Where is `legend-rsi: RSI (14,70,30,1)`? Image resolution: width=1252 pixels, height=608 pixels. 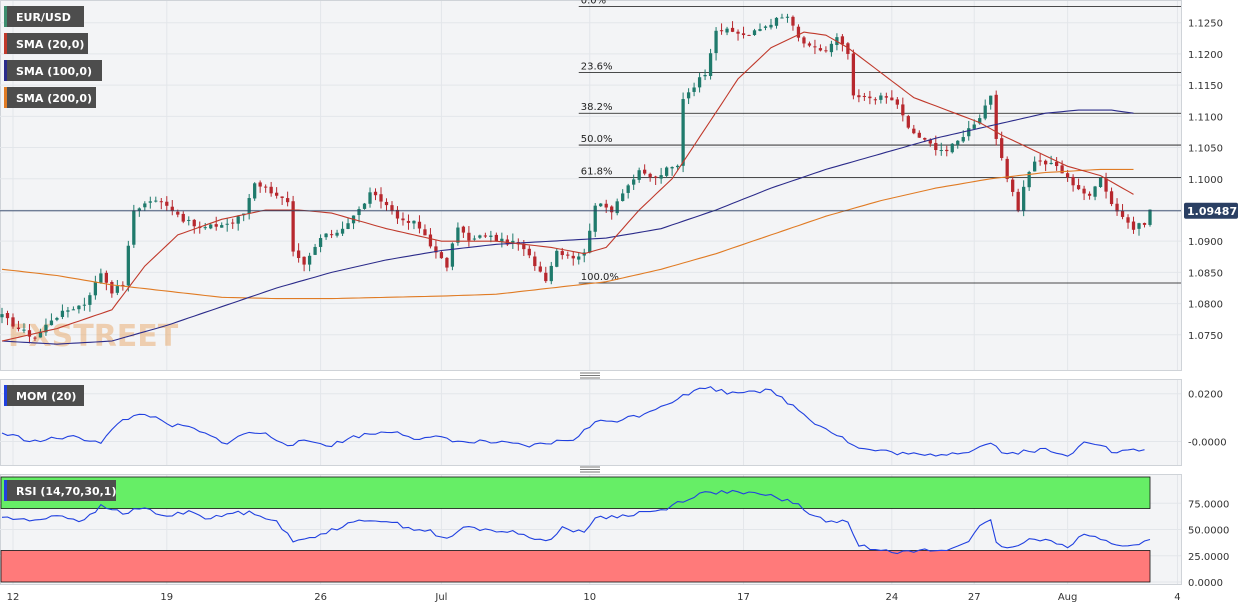
legend-rsi: RSI (14,70,30,1) is located at coordinates (60, 490).